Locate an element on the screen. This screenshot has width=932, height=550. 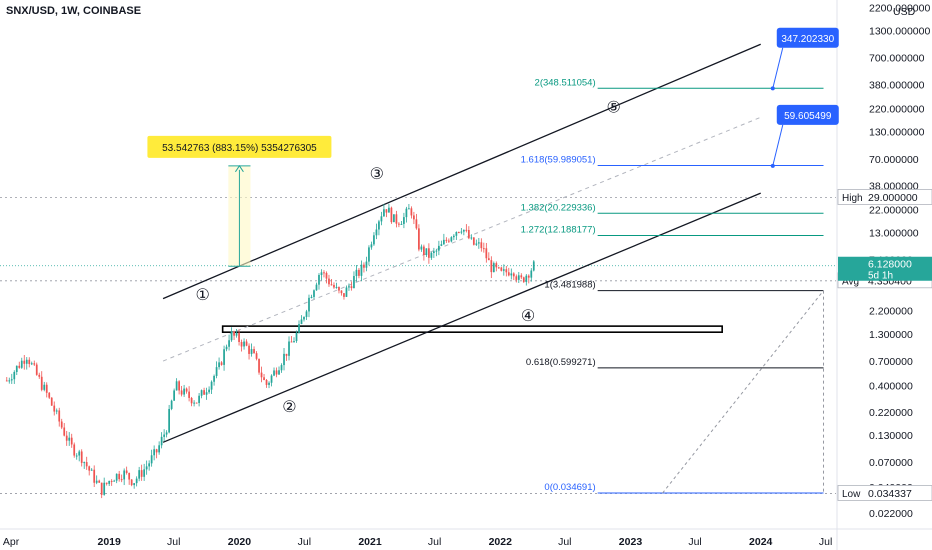
y-tick-label: 0.070000 is located at coordinates (891, 463).